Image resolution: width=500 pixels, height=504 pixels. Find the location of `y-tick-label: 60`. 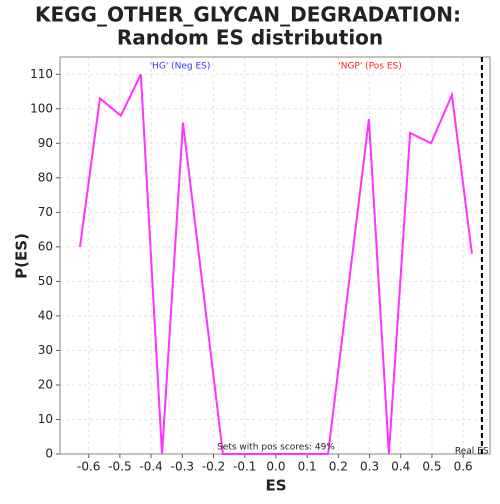

y-tick-label: 60 is located at coordinates (45, 246).